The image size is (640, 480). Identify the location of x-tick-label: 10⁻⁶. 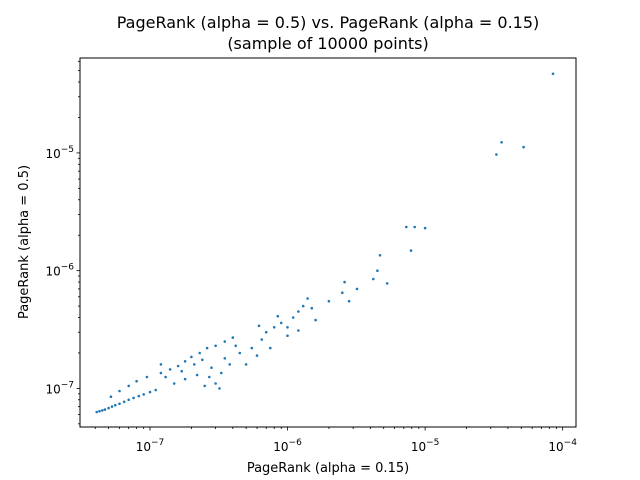
(287, 446).